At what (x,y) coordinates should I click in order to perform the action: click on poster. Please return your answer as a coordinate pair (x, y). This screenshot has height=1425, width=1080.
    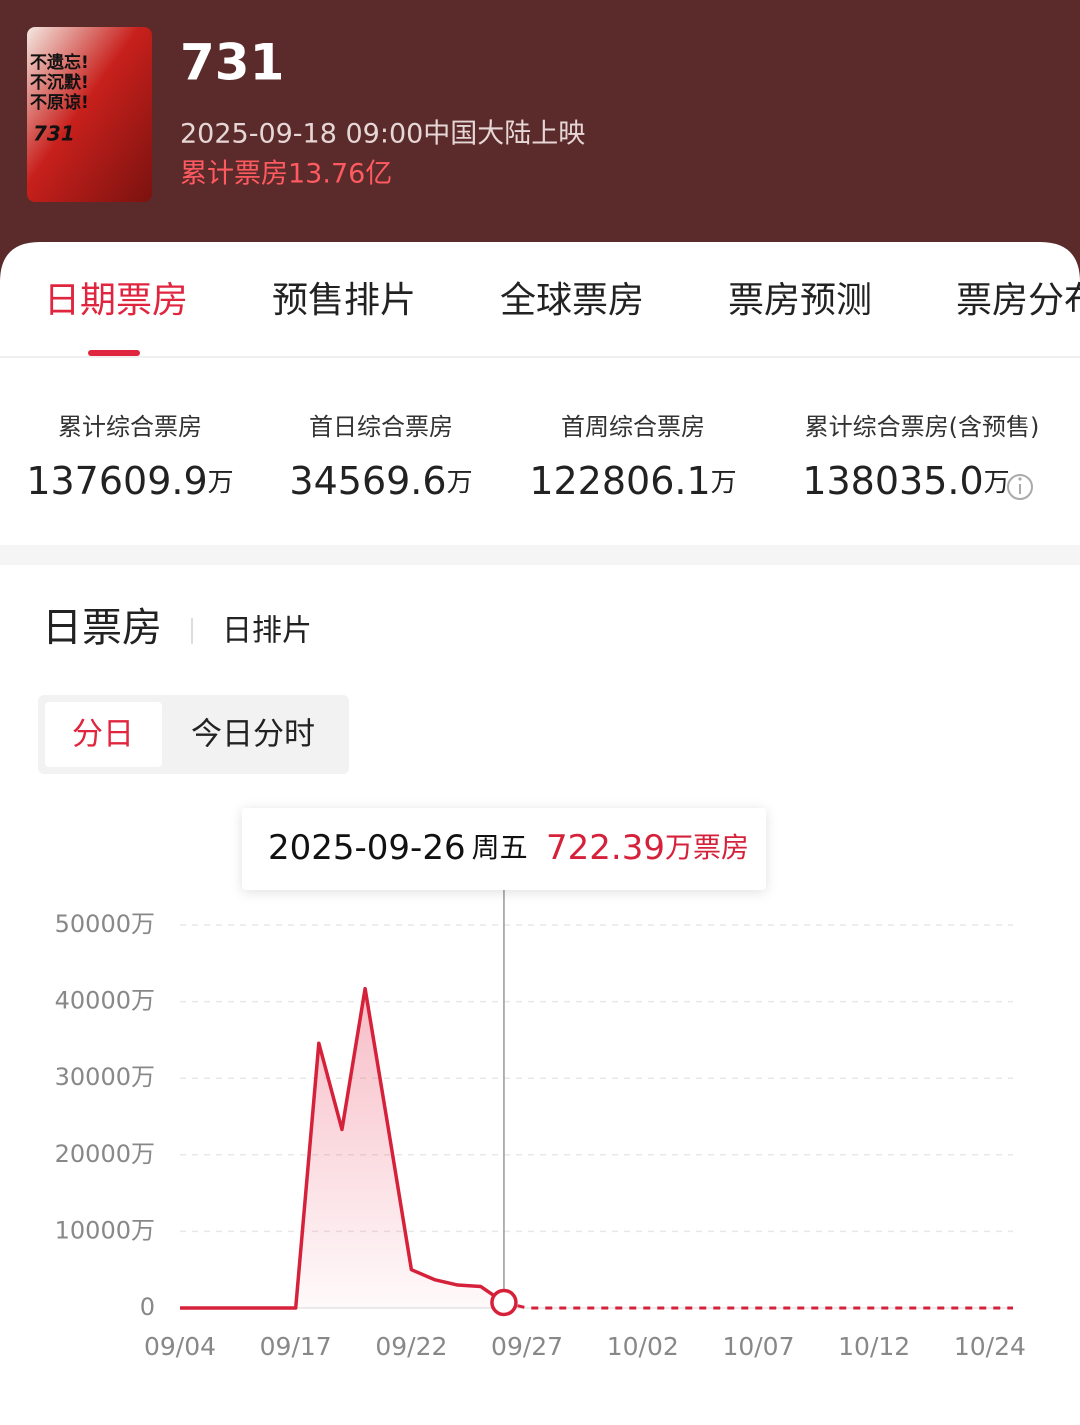
    Looking at the image, I should click on (89, 114).